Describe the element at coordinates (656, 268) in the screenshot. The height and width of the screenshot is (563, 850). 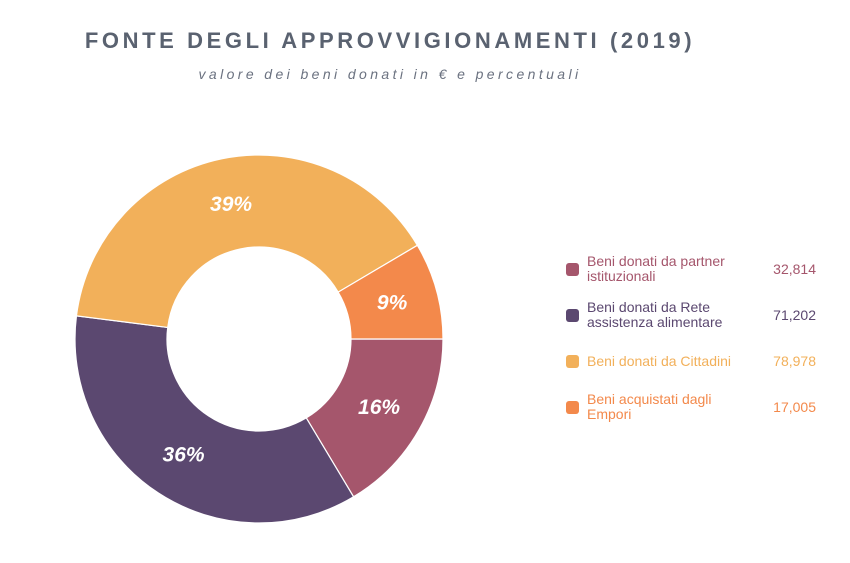
I see `legend-label: Beni donati da partner istituzionali` at that location.